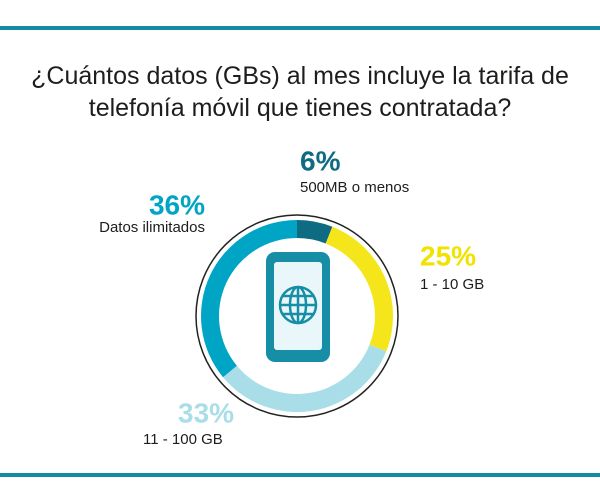 This screenshot has width=600, height=503. I want to click on percent-label: 33%, so click(206, 412).